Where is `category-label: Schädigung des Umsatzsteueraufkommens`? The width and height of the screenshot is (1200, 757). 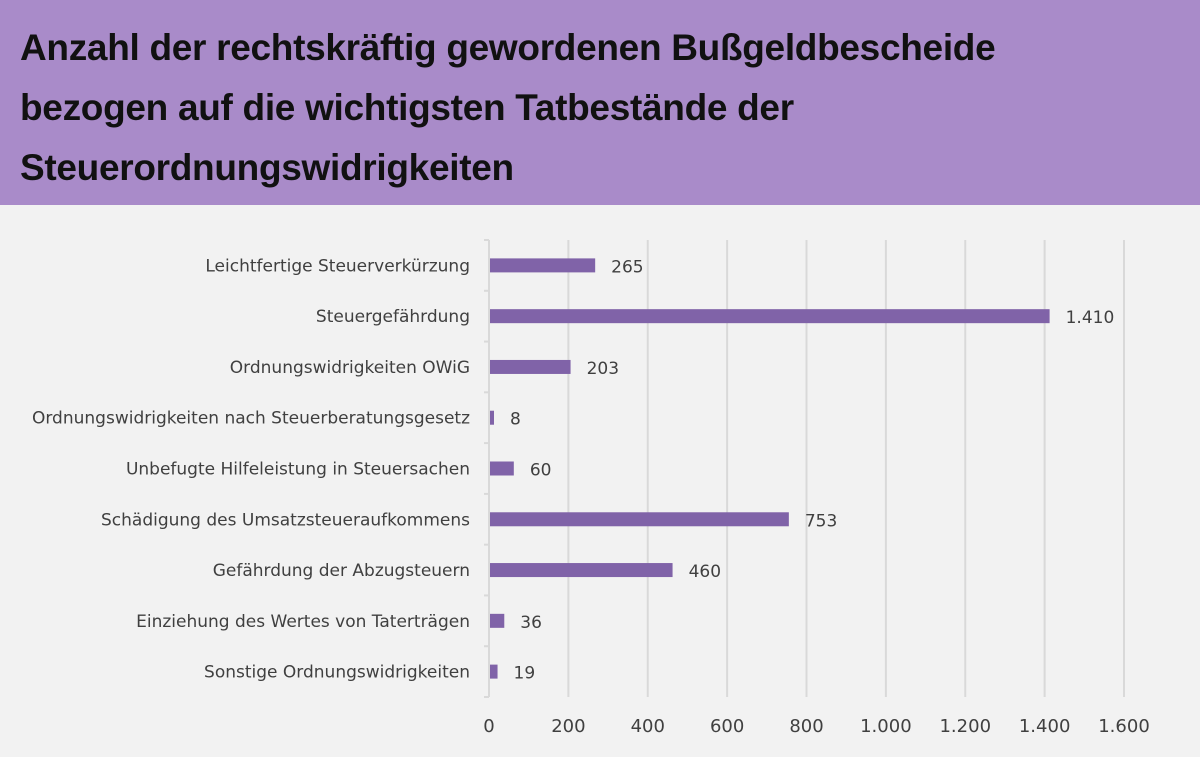 category-label: Schädigung des Umsatzsteueraufkommens is located at coordinates (285, 520).